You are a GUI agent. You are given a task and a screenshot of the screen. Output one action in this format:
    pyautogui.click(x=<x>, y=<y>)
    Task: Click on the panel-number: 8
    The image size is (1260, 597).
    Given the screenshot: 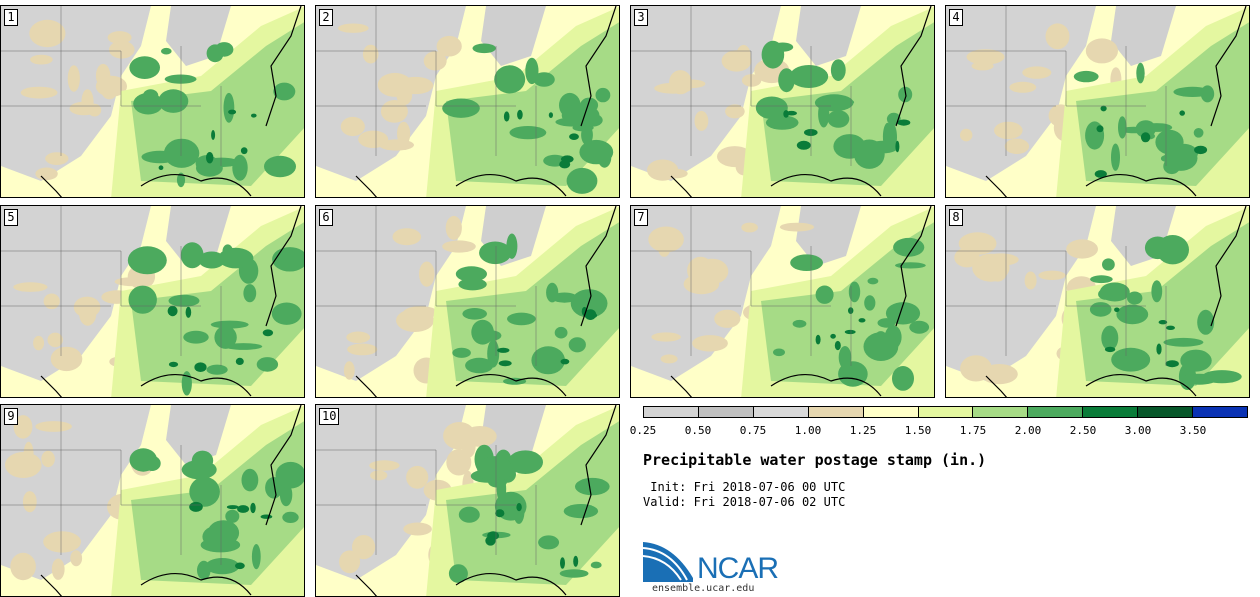 What is the action you would take?
    pyautogui.click(x=956, y=217)
    